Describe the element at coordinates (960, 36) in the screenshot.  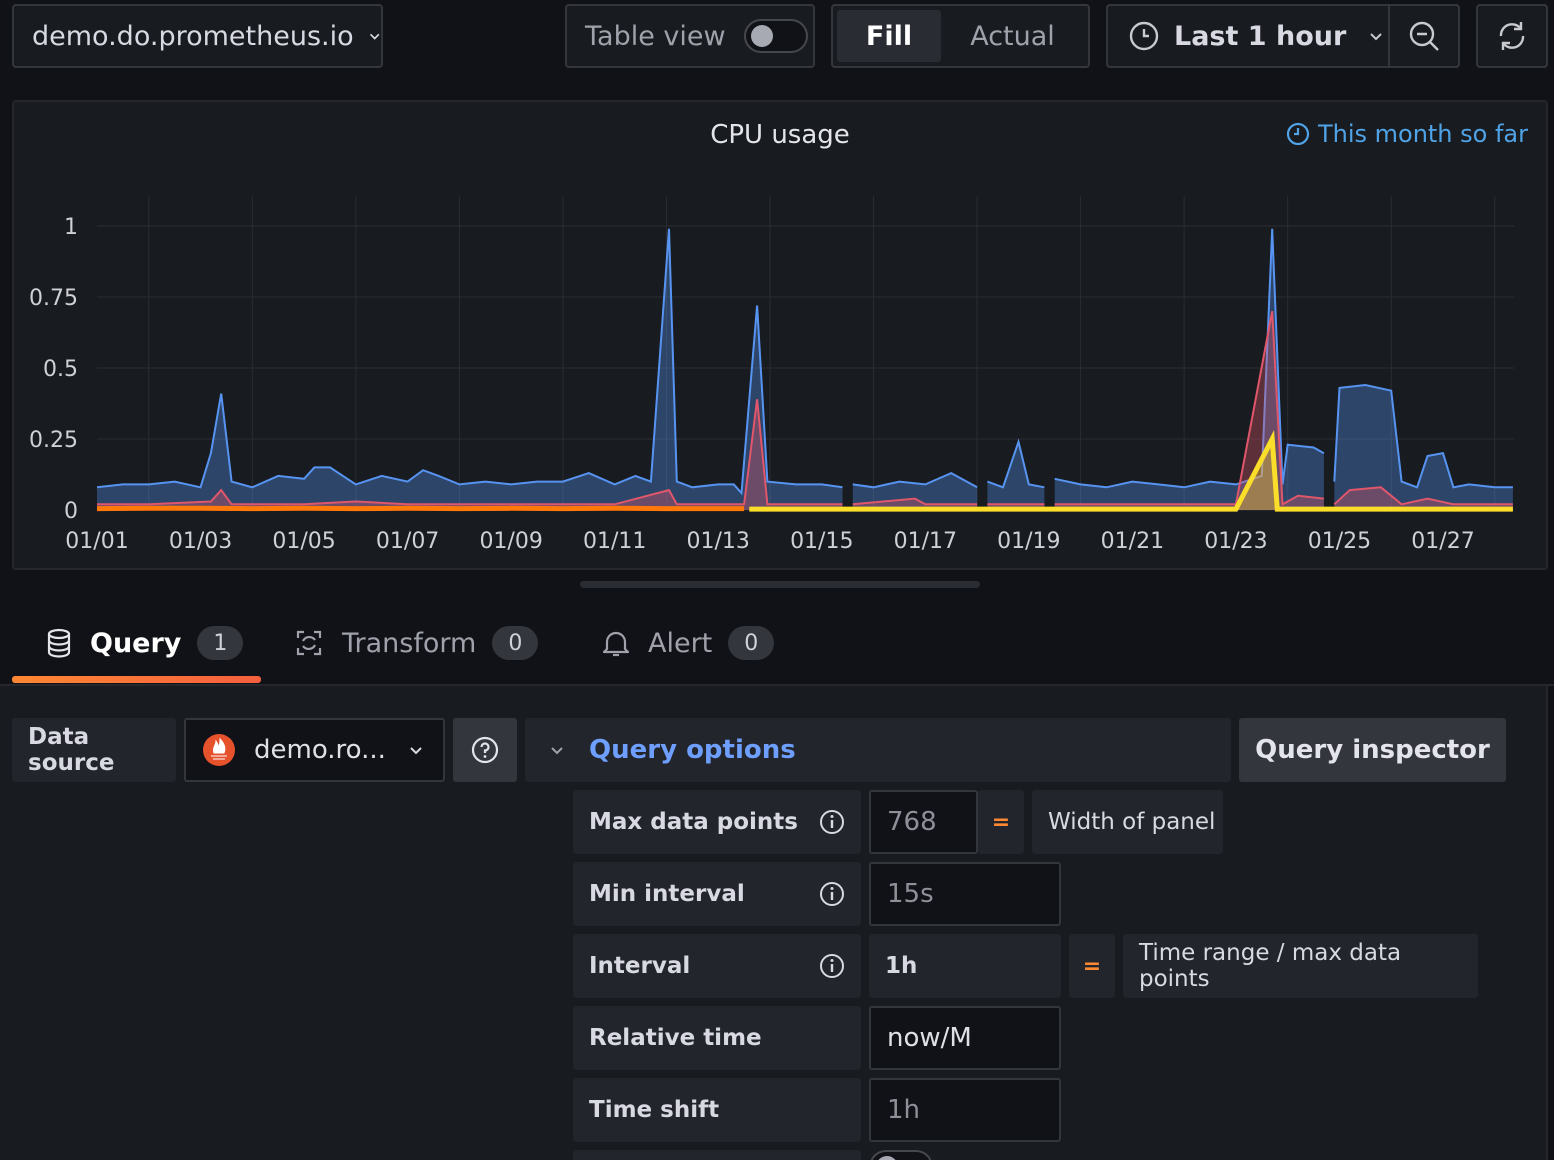
I see `fill-actual-toggle: Fill Actual` at that location.